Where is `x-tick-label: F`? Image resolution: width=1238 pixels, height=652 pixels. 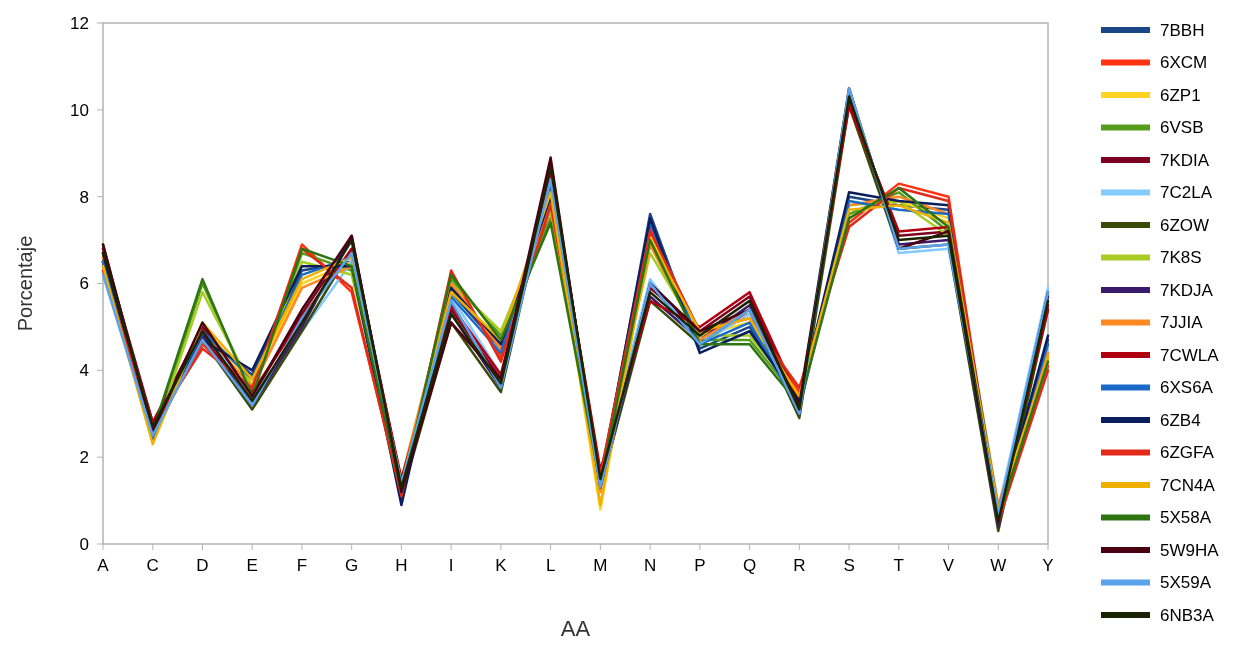
x-tick-label: F is located at coordinates (302, 565).